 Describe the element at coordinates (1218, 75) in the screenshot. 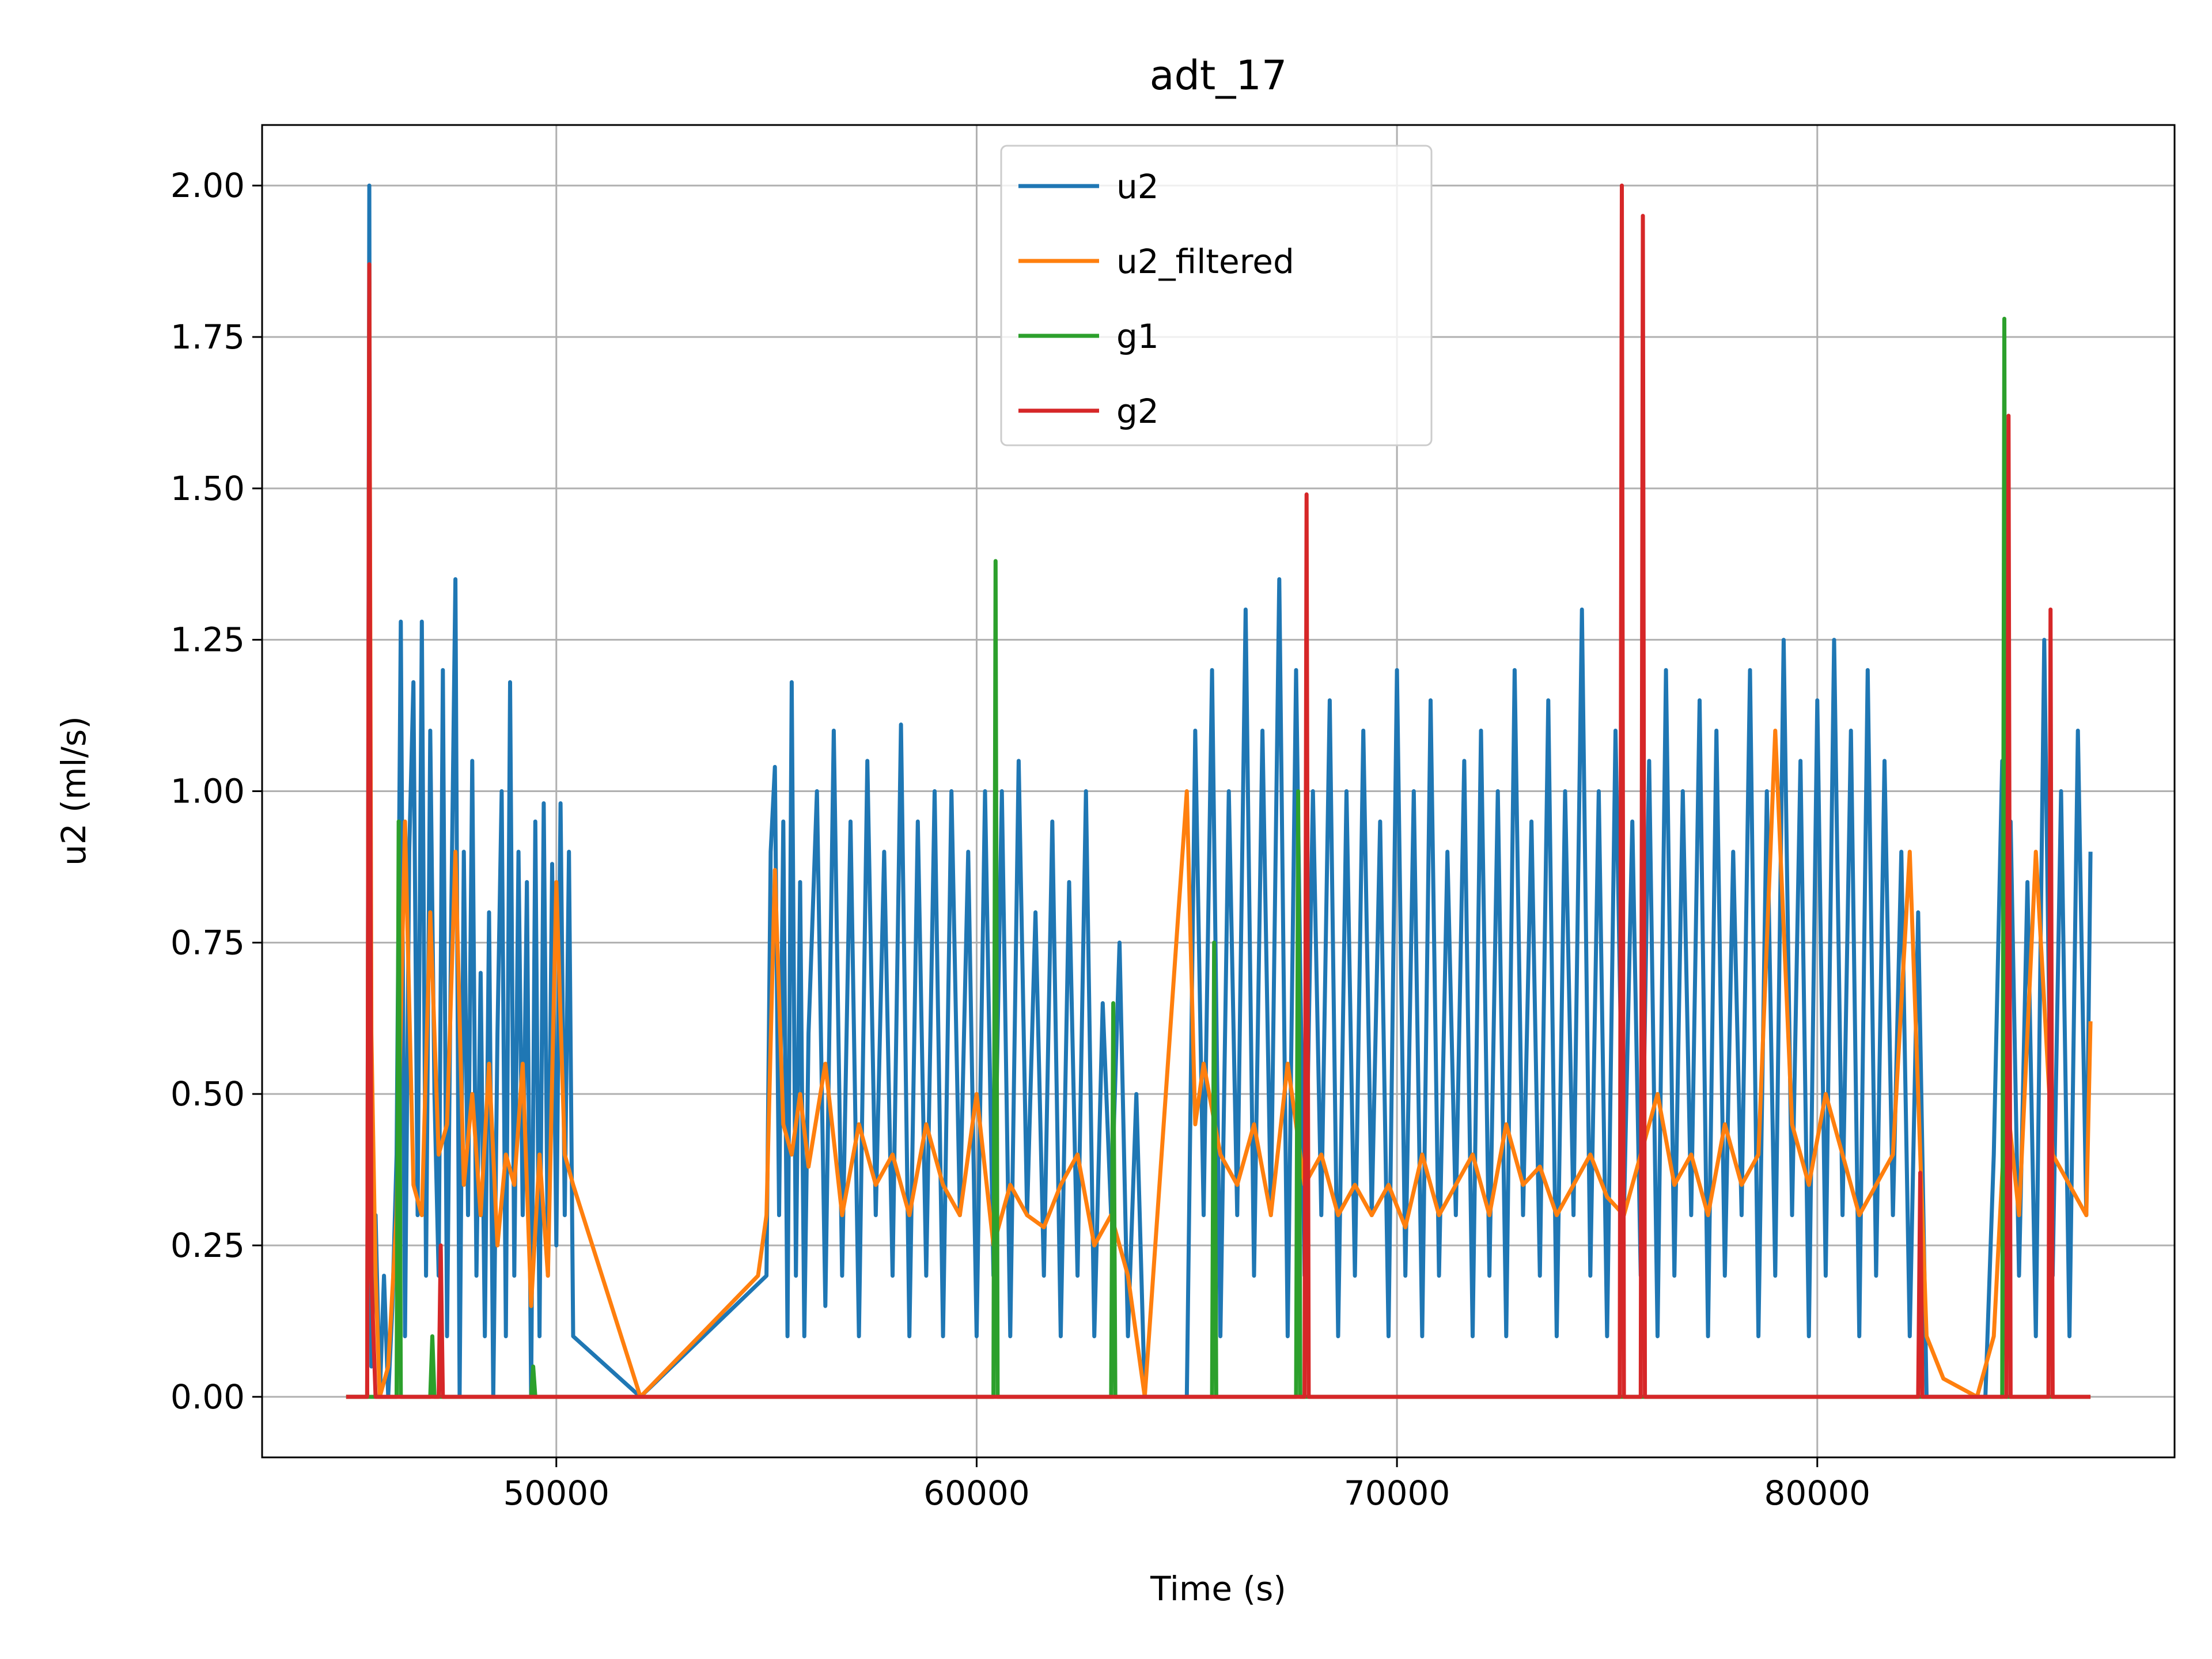

I see `chart-title: adt_17` at that location.